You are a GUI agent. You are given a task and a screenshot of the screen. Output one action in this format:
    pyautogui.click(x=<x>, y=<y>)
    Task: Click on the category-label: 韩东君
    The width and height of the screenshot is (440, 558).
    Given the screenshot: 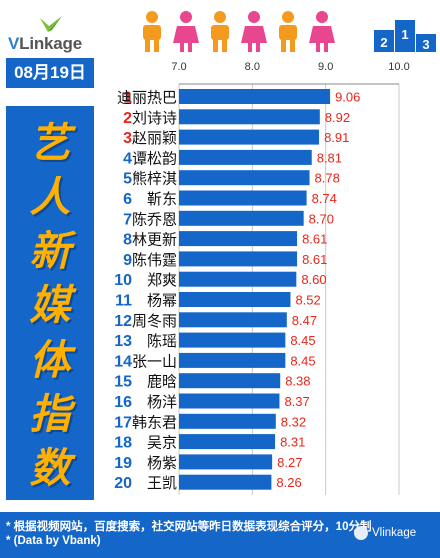 What is the action you would take?
    pyautogui.click(x=154, y=422)
    